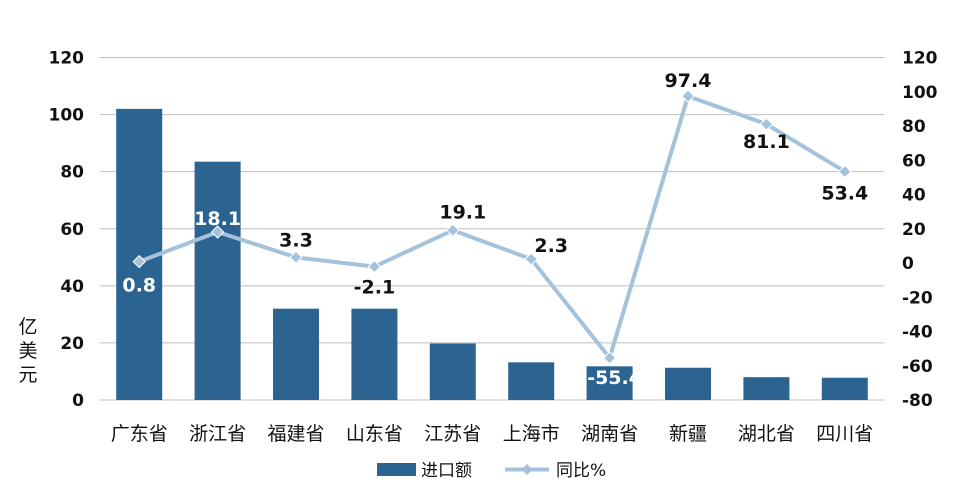 Image resolution: width=954 pixels, height=503 pixels. What do you see at coordinates (72, 287) in the screenshot?
I see `y-tick-label: 40` at bounding box center [72, 287].